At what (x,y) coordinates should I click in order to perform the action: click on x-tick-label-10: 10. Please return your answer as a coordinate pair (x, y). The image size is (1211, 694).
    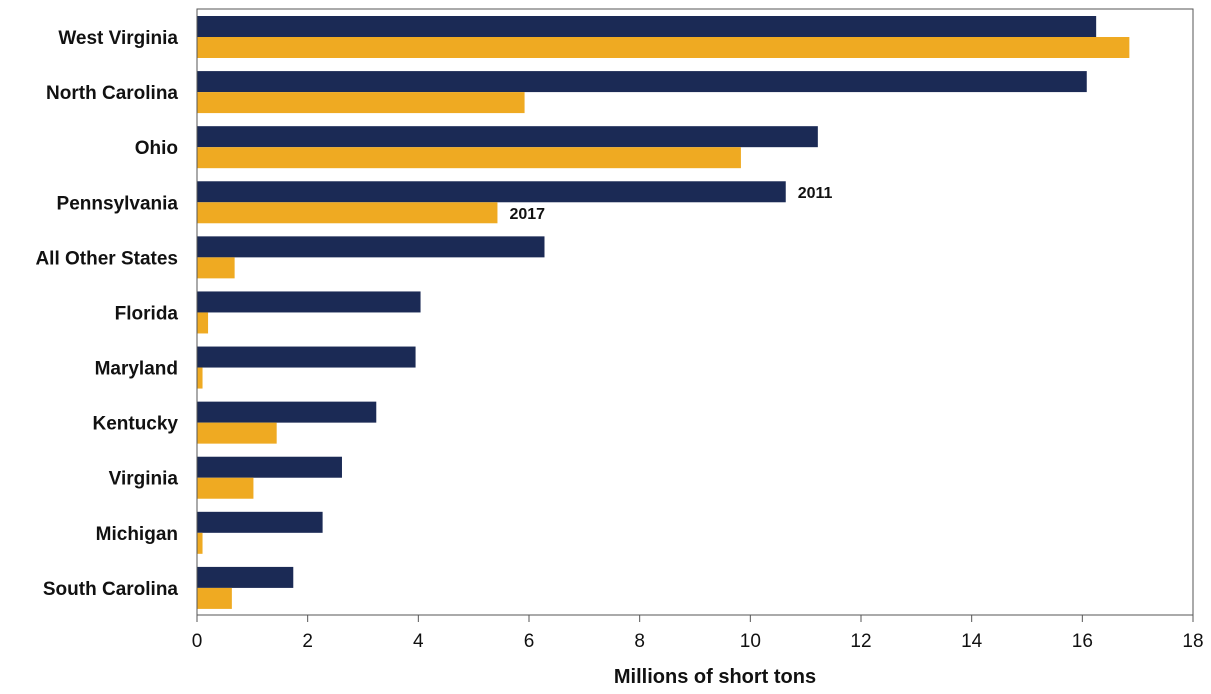
    Looking at the image, I should click on (750, 641).